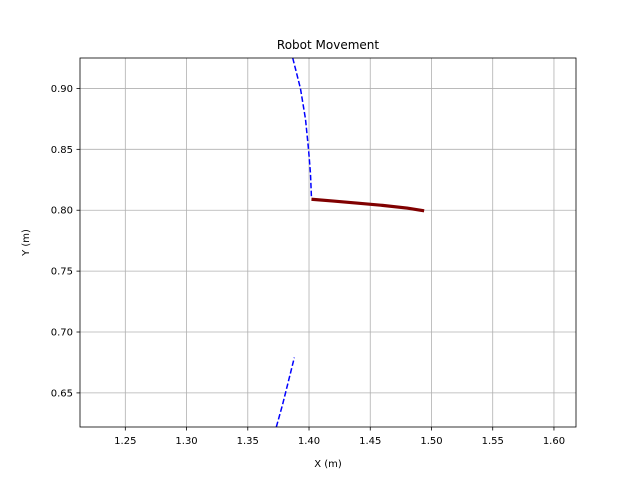  What do you see at coordinates (125, 441) in the screenshot?
I see `x-tick-label: 1.25` at bounding box center [125, 441].